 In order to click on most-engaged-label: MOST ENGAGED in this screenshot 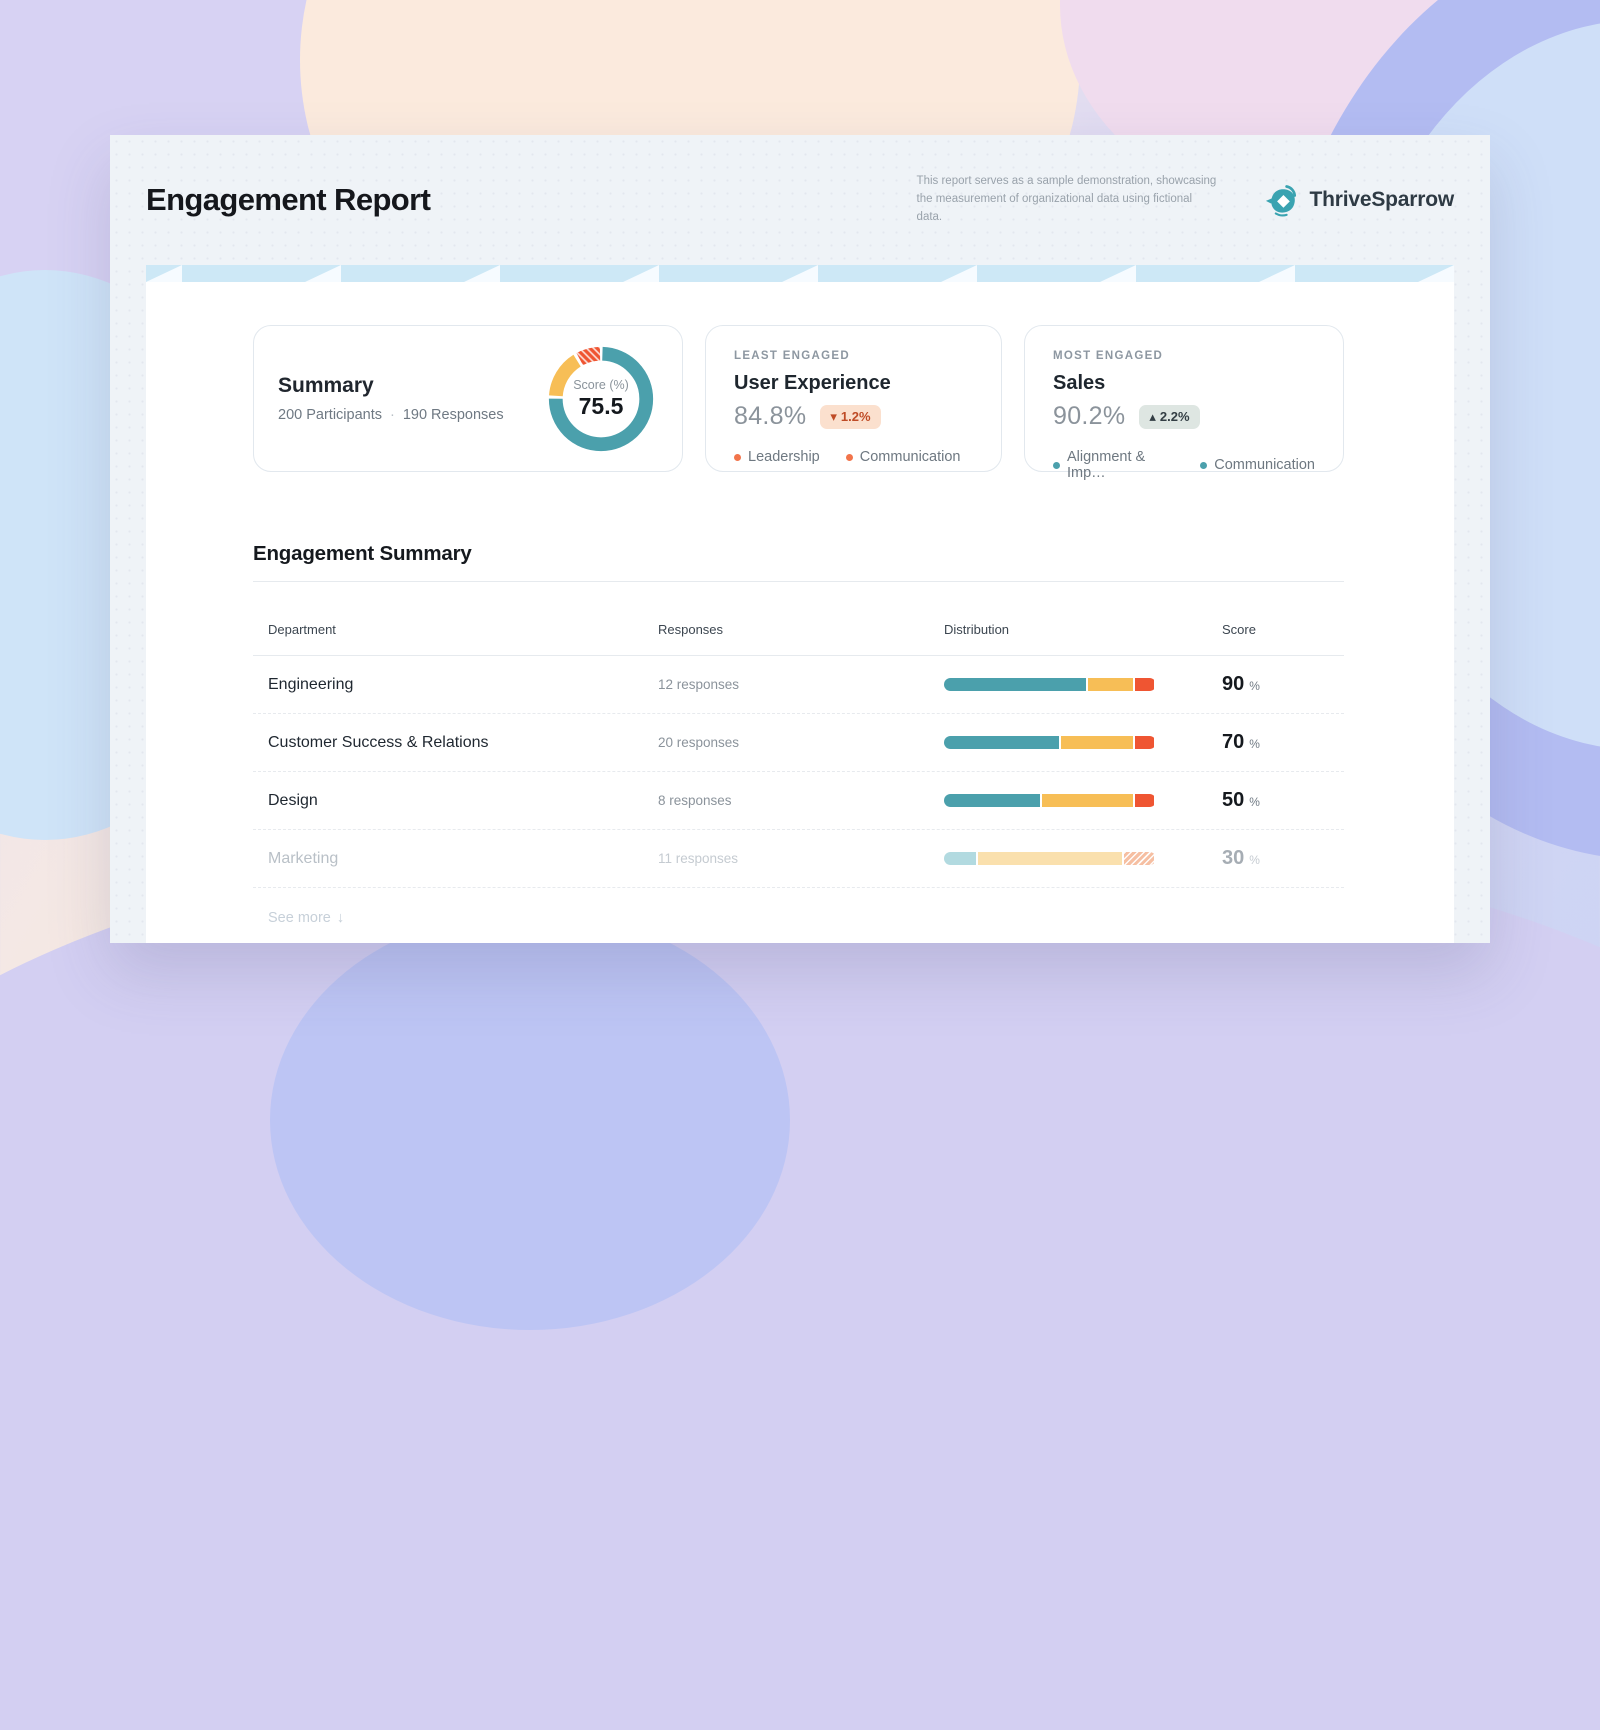, I will do `click(1108, 356)`.